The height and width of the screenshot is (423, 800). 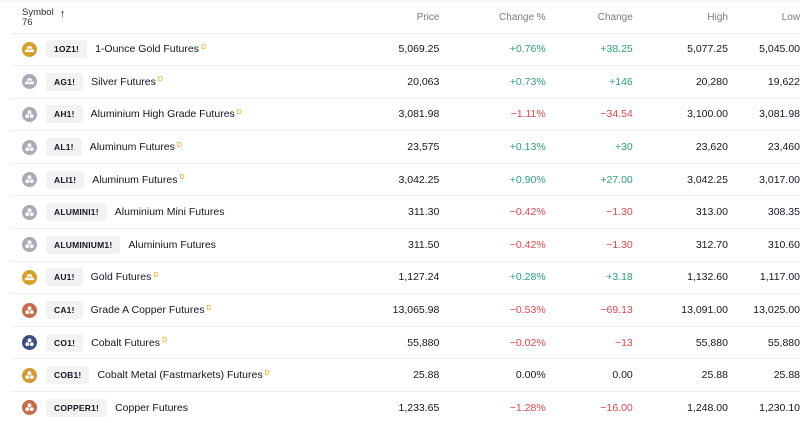 What do you see at coordinates (392, 50) in the screenshot?
I see `price-cell: 5,069.25` at bounding box center [392, 50].